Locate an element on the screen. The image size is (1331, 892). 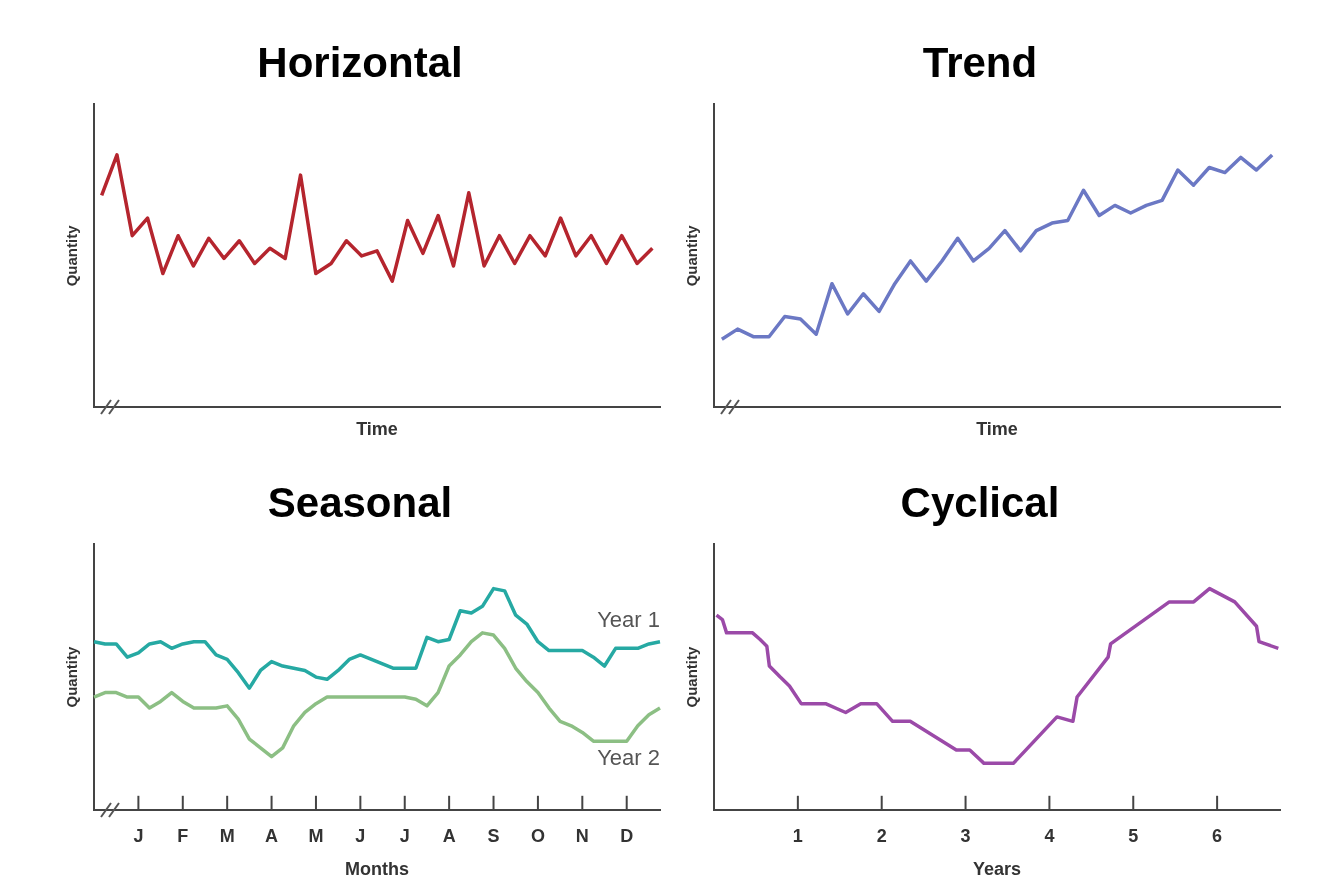
x-axis-title: Years is located at coordinates (997, 869).